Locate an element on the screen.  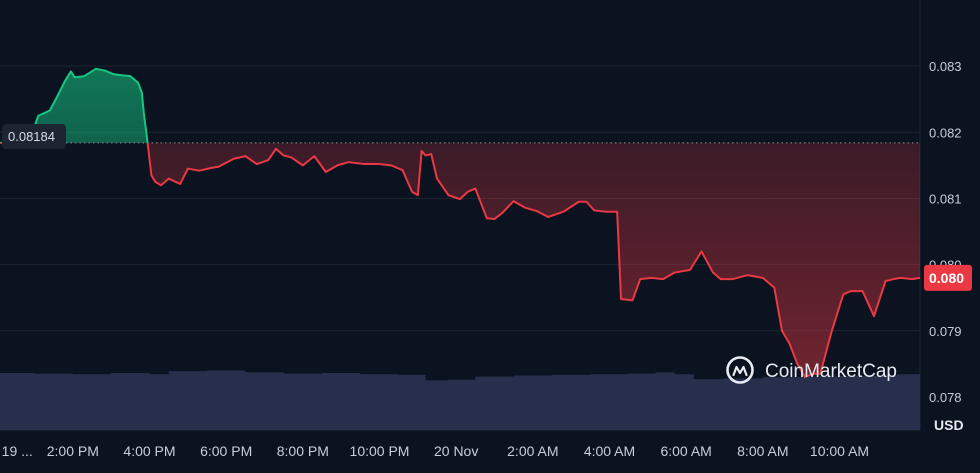
y-axis: 0.083 0.082 0.081 0.080 0.079 0.078 is located at coordinates (945, 232).